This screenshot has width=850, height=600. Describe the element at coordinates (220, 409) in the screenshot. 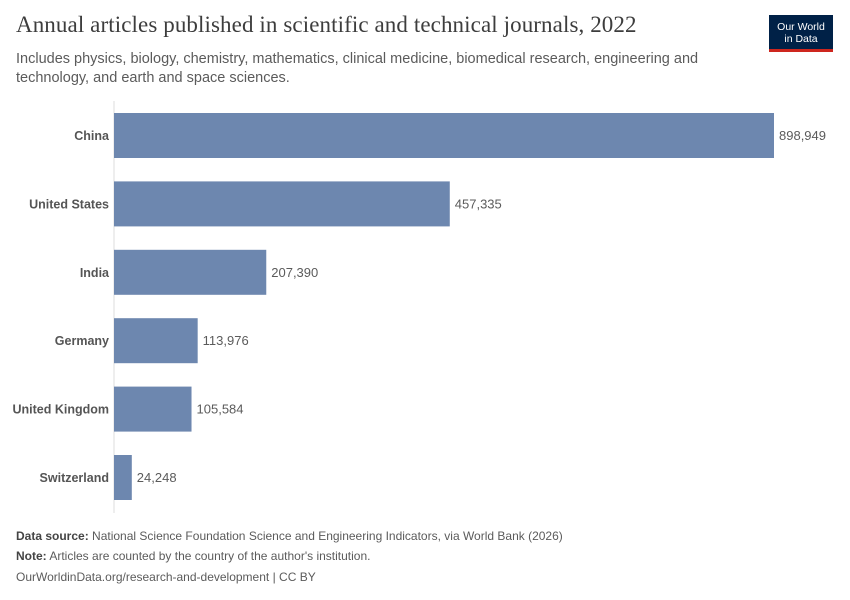

I see `value-label: 105,584` at that location.